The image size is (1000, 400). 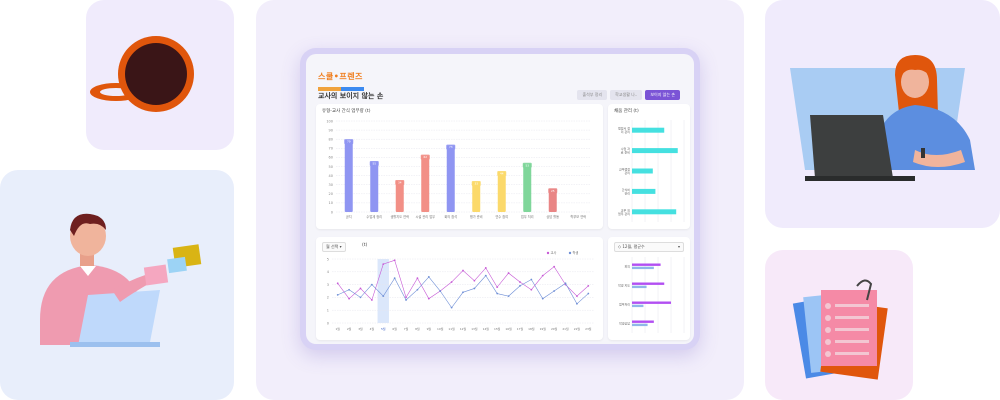 What do you see at coordinates (625, 131) in the screenshot?
I see `y-tick-label-cont: 리 관리` at bounding box center [625, 131].